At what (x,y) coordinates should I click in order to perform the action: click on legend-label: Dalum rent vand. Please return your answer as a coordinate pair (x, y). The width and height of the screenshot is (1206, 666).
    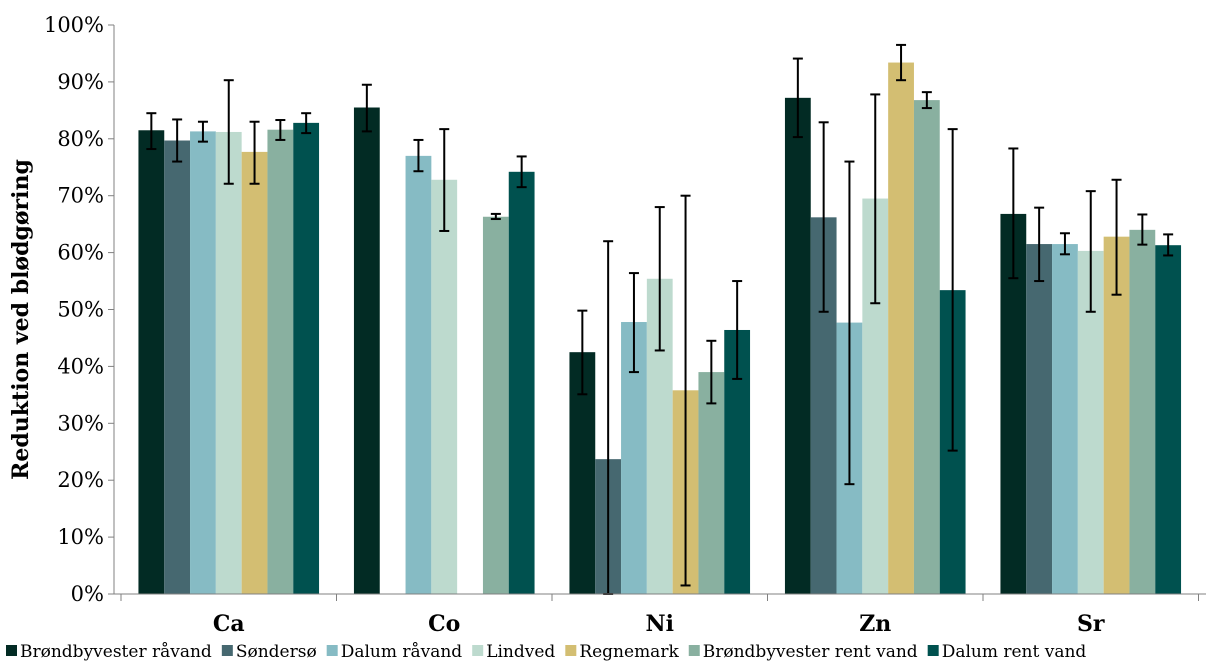
    Looking at the image, I should click on (1014, 652).